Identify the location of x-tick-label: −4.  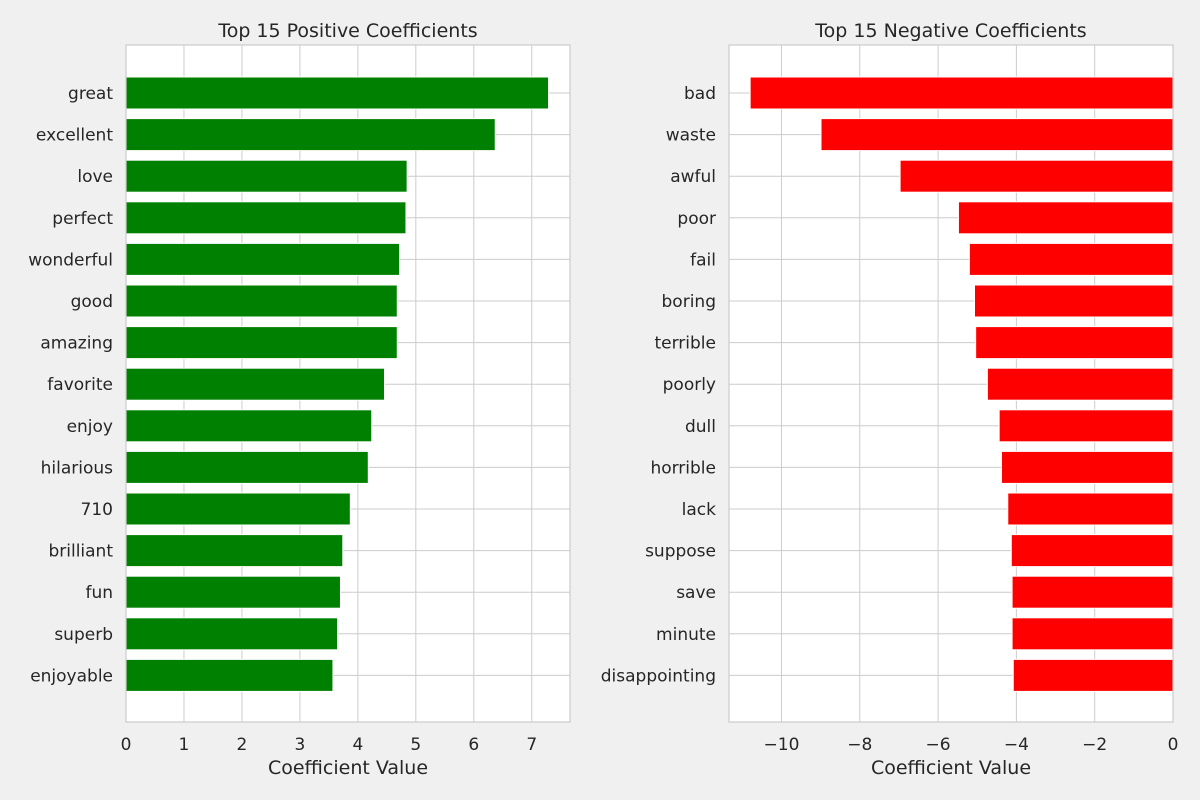
(1016, 745).